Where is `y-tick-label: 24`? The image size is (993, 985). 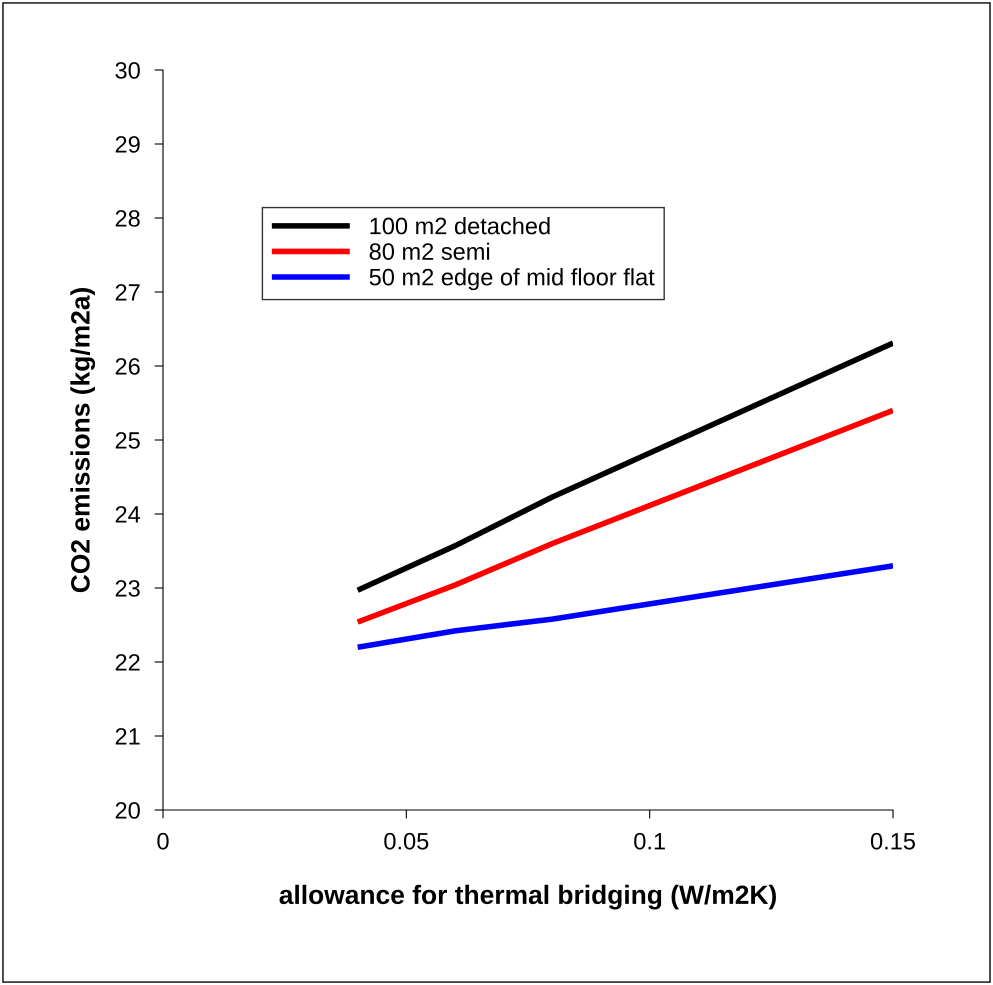
y-tick-label: 24 is located at coordinates (128, 514).